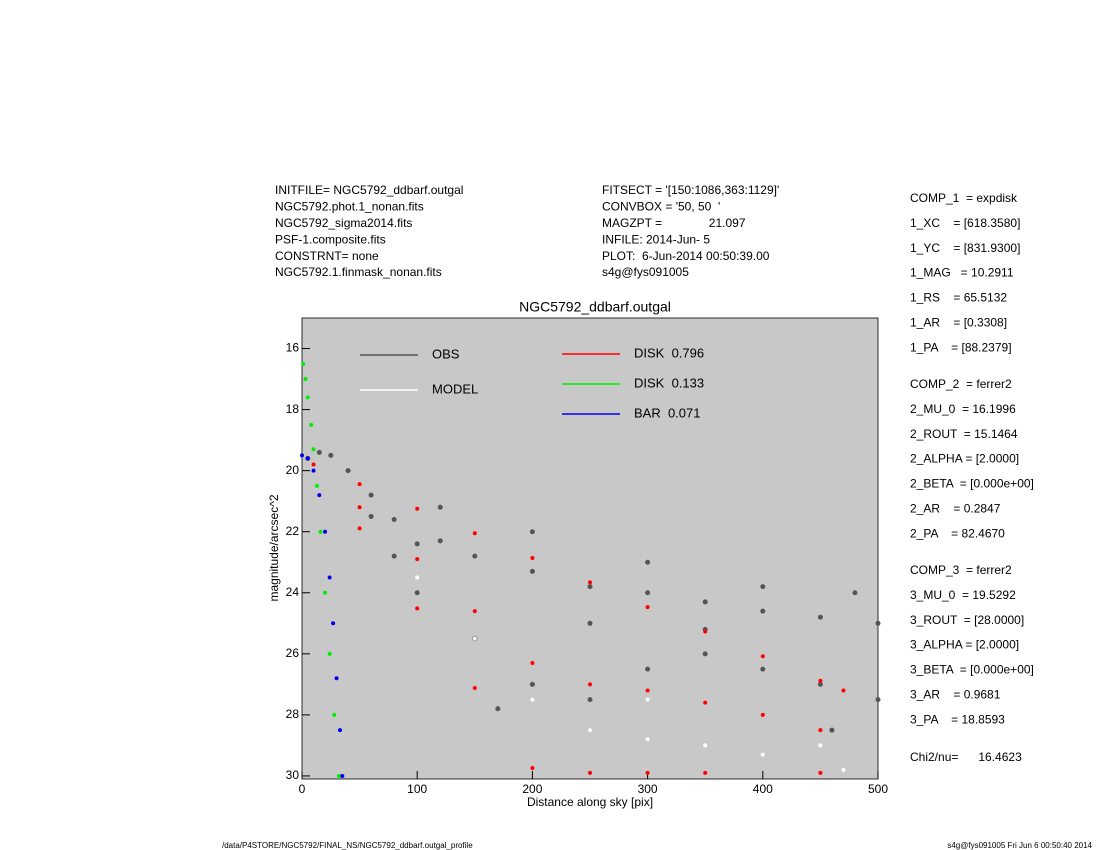 The height and width of the screenshot is (850, 1100). Describe the element at coordinates (645, 272) in the screenshot. I see `header-line: s4g@fys091005` at that location.